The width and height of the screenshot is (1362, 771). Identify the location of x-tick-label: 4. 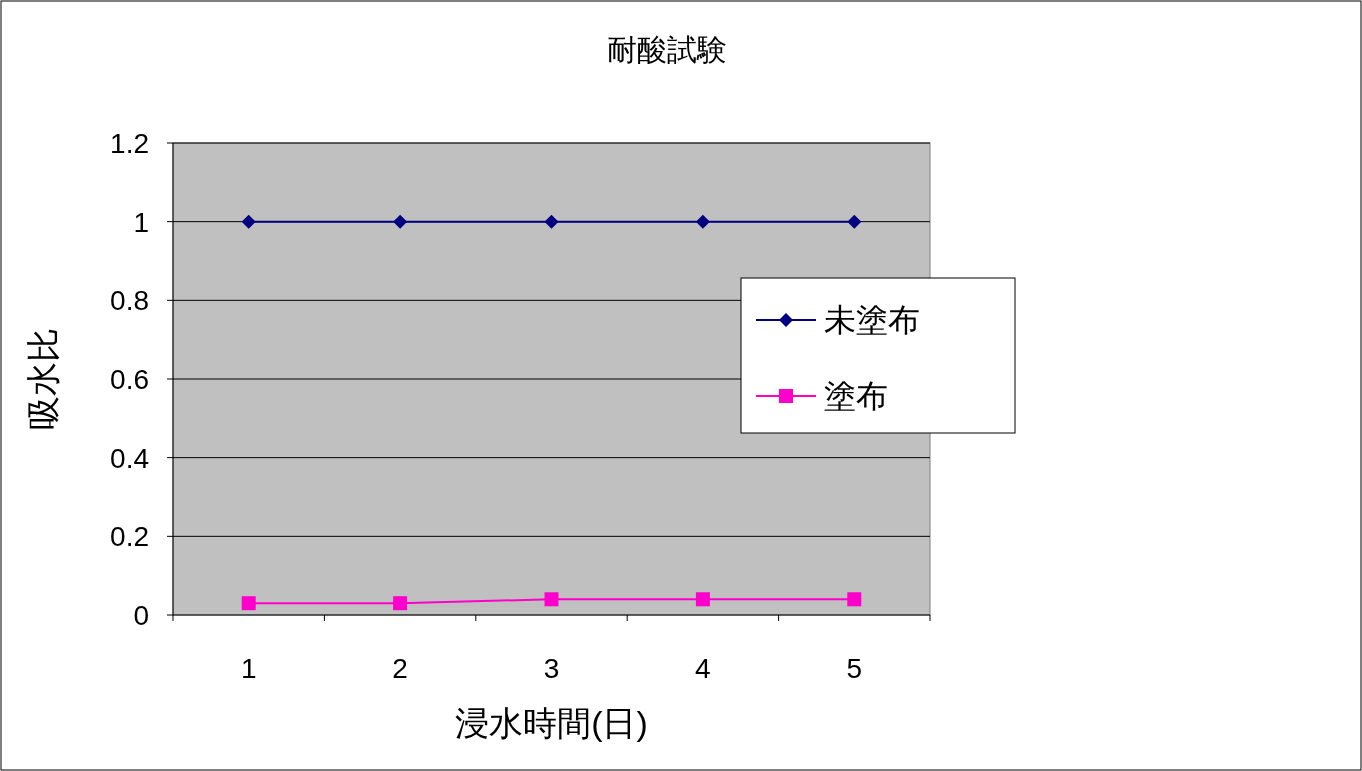
(703, 668).